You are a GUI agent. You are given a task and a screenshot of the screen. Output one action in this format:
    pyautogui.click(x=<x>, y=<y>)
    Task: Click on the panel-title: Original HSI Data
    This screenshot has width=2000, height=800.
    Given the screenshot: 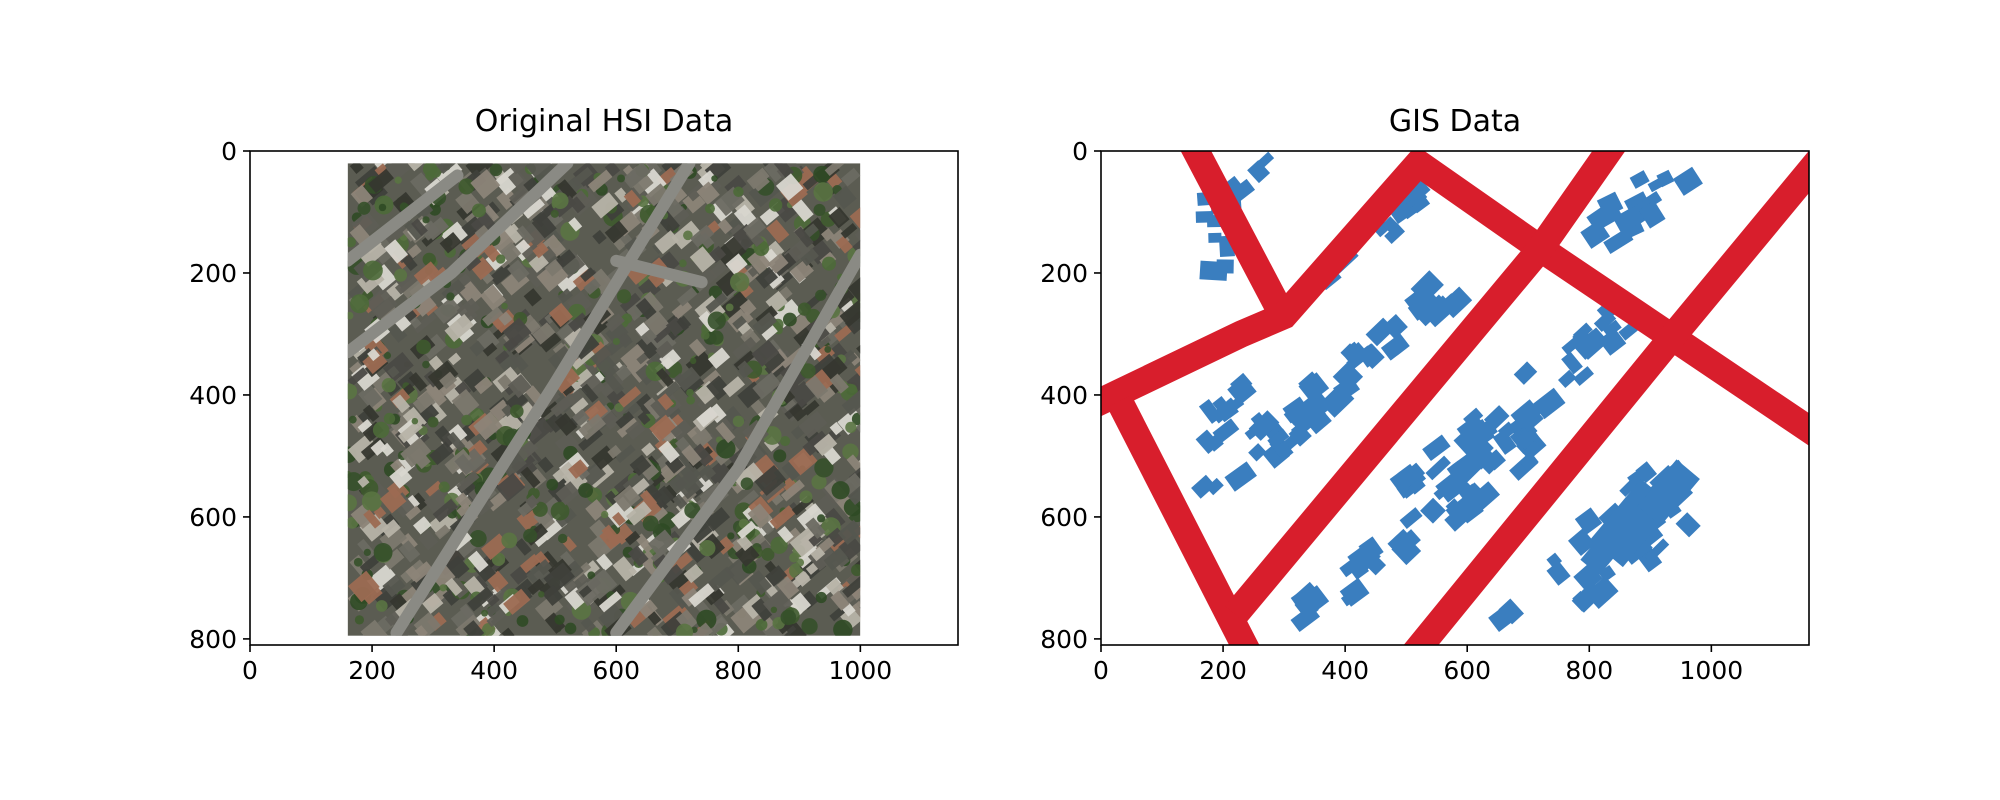 What is the action you would take?
    pyautogui.click(x=604, y=121)
    